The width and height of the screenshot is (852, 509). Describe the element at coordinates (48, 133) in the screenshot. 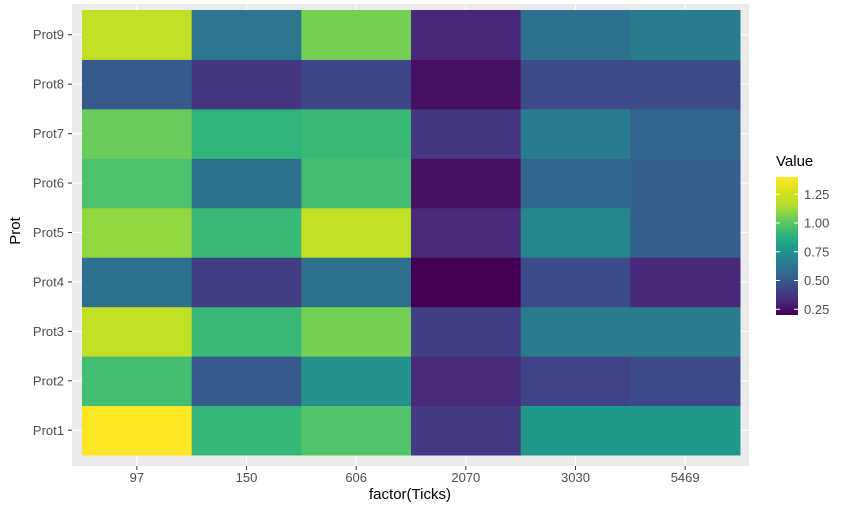

I see `y-tick-label: Prot7` at that location.